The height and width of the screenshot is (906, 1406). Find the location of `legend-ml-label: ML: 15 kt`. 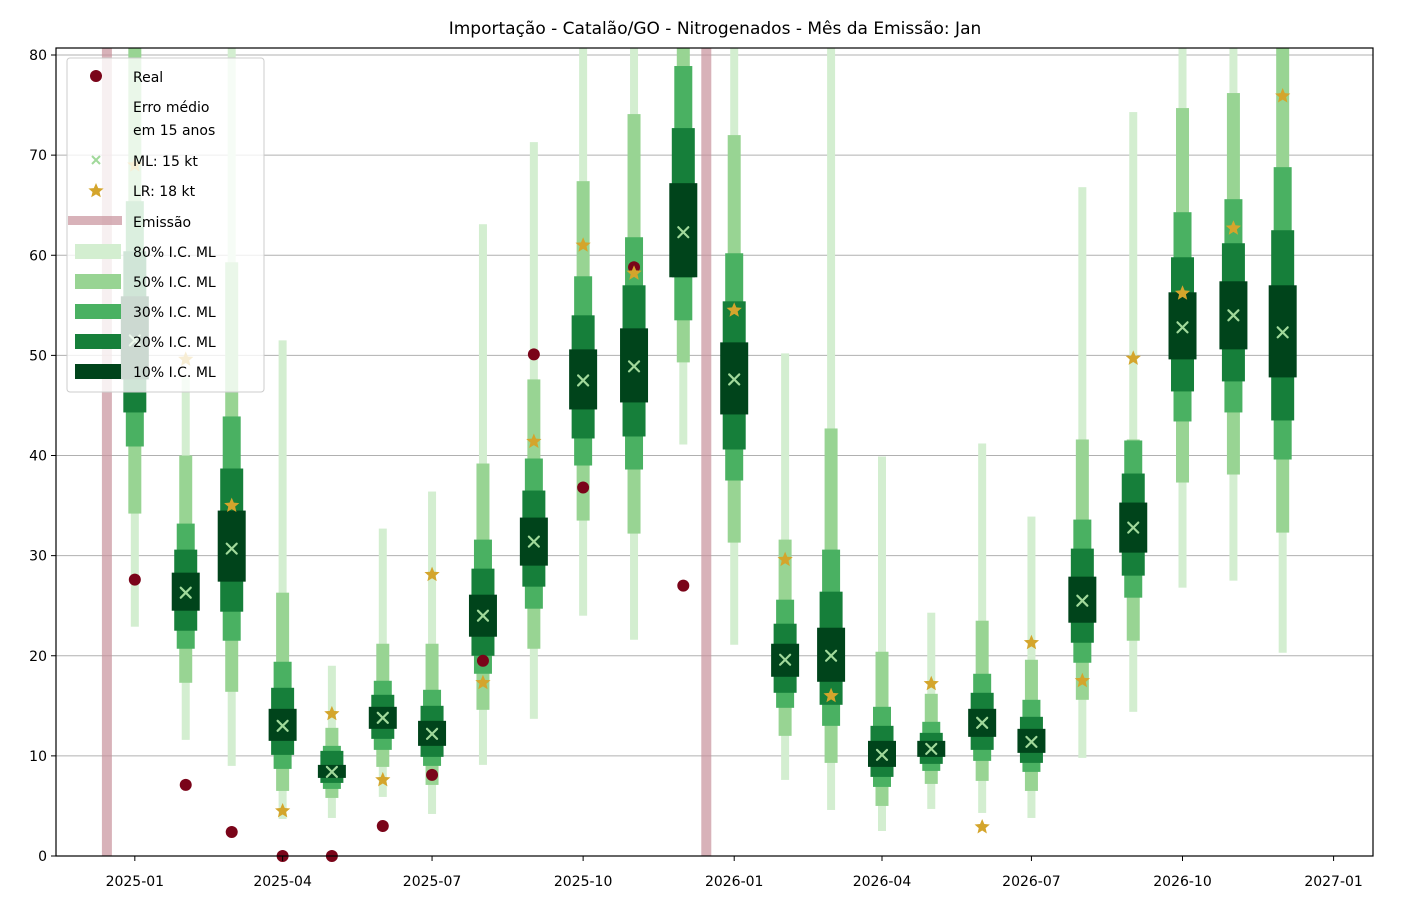

legend-ml-label: ML: 15 kt is located at coordinates (165, 162).